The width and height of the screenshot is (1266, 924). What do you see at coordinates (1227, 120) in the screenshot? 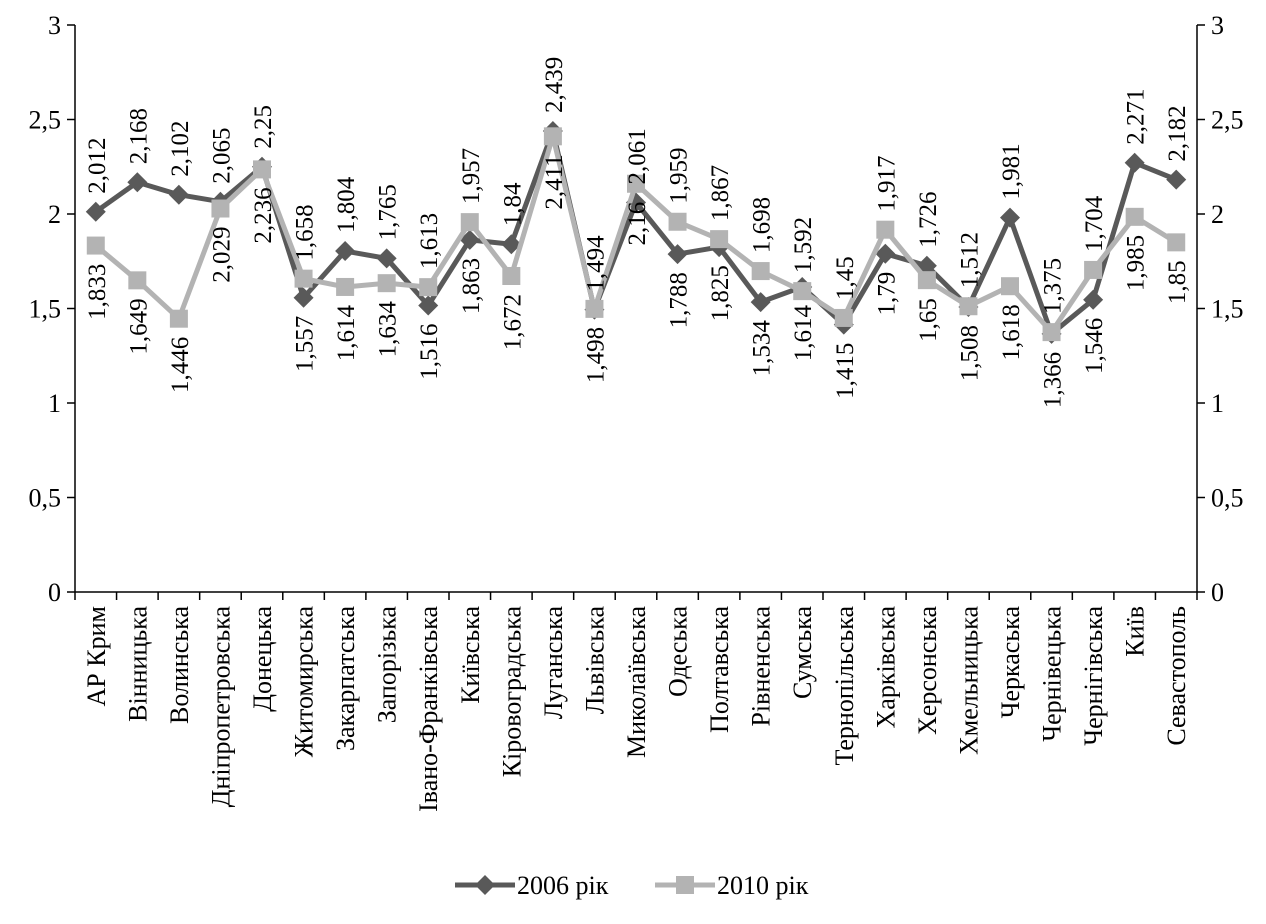
I see `y-tick-label-right: 2,5` at bounding box center [1227, 120].